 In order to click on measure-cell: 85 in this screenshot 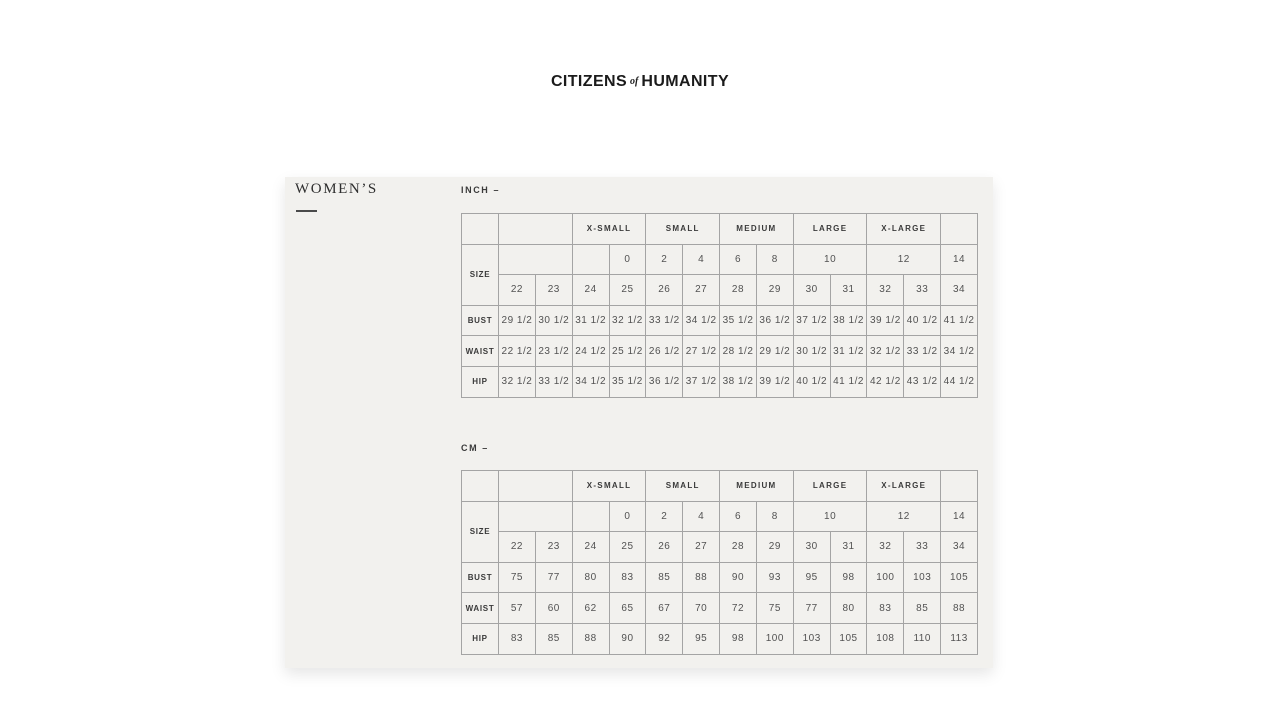, I will do `click(553, 638)`.